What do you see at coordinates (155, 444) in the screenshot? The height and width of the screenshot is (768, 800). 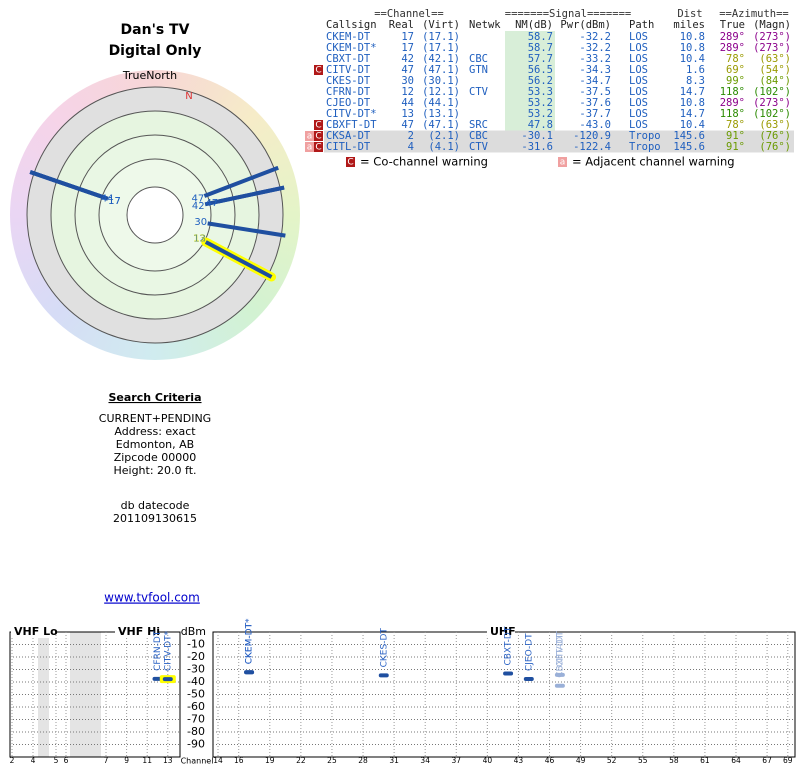 I see `search-line: Edmonton, AB` at bounding box center [155, 444].